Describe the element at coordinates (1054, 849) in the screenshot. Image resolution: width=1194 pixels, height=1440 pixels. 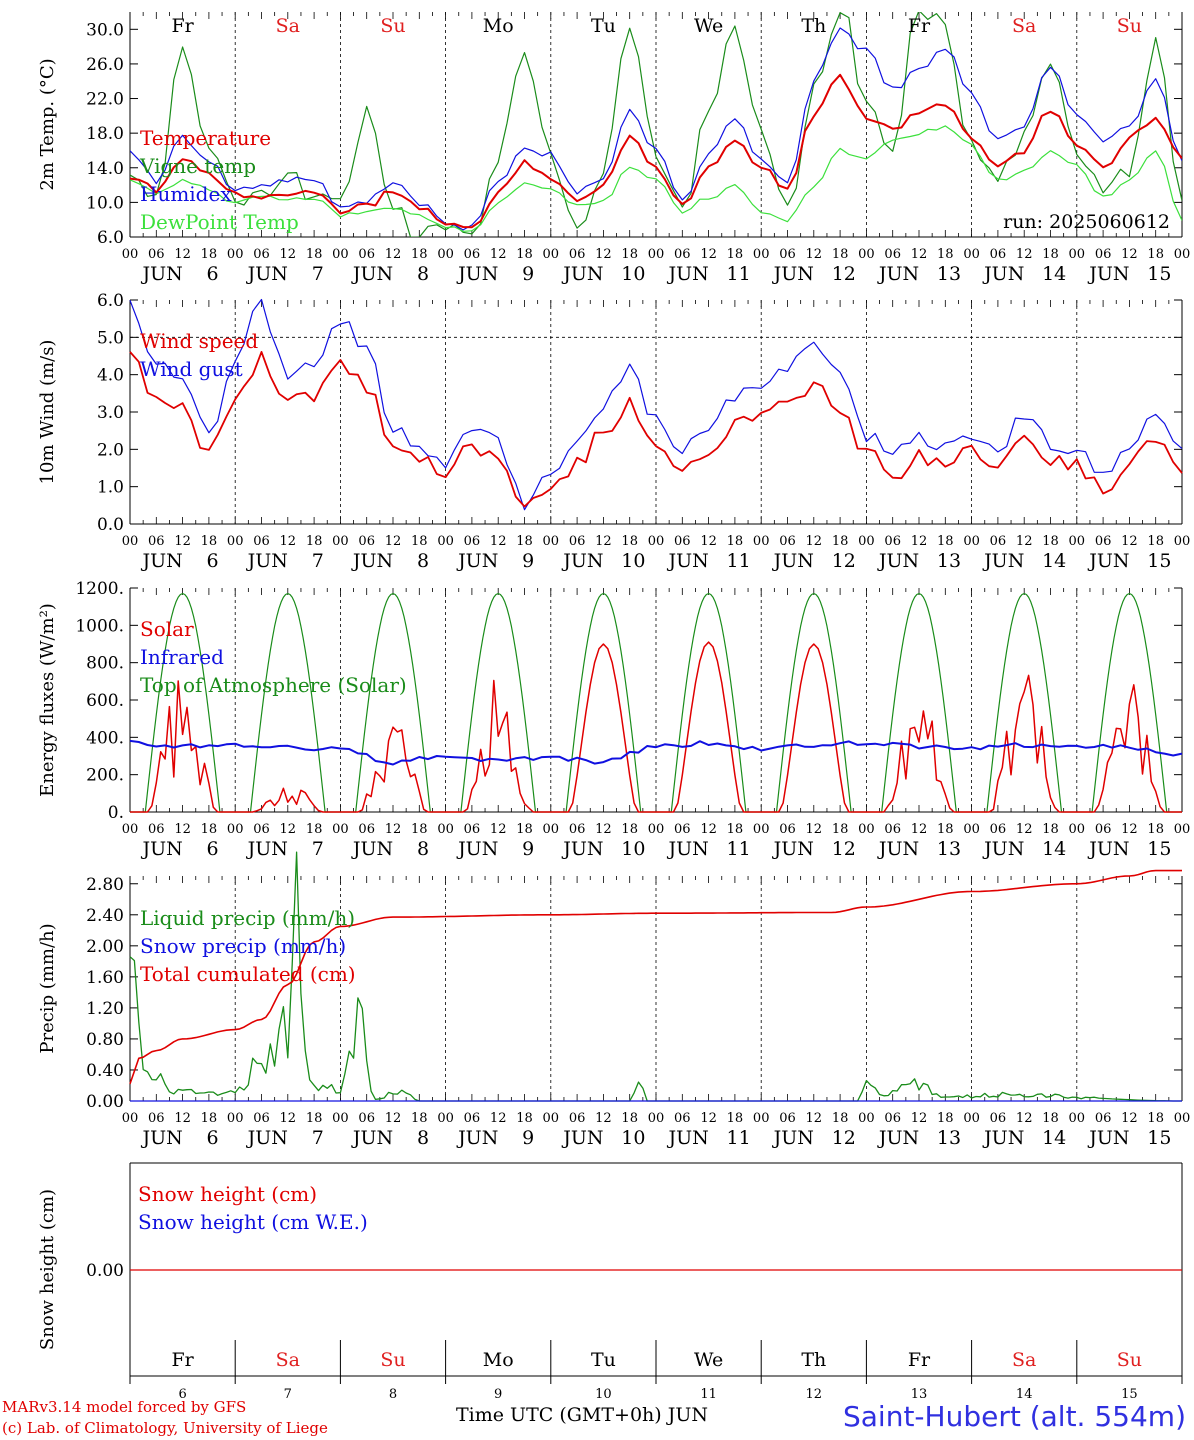
I see `date-day-label: 14` at that location.